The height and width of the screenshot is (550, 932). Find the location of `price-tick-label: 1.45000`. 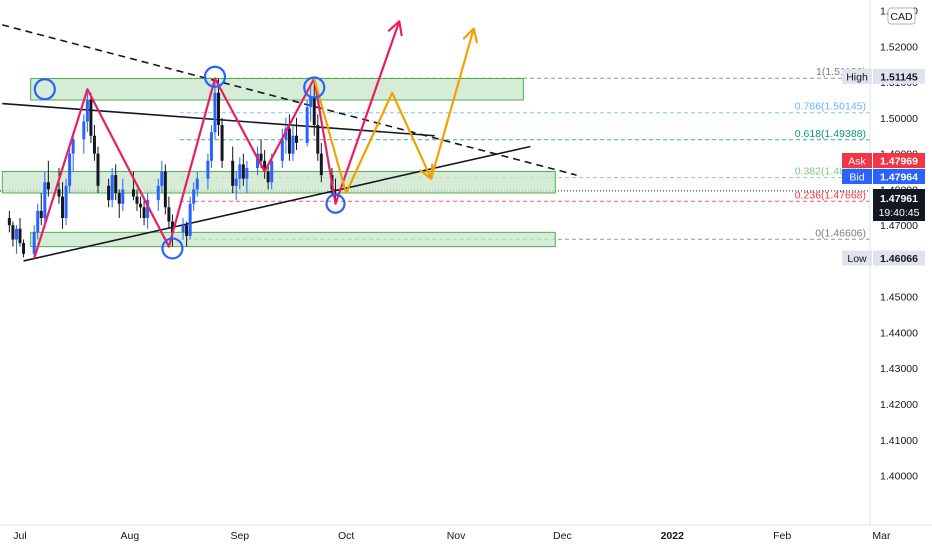

price-tick-label: 1.45000 is located at coordinates (899, 298).